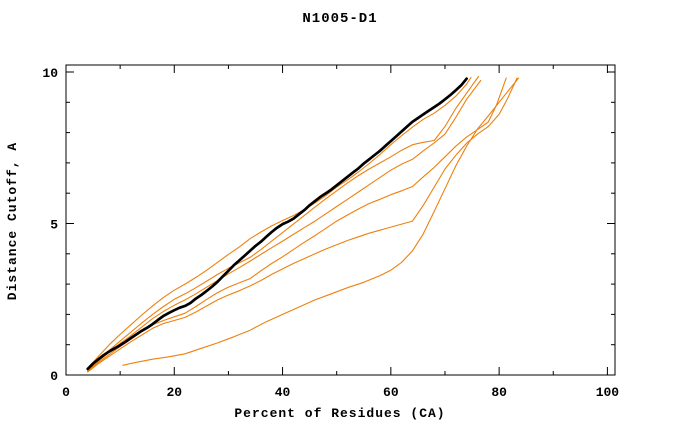 The width and height of the screenshot is (680, 440). What do you see at coordinates (499, 392) in the screenshot?
I see `x-tick-label: 80` at bounding box center [499, 392].